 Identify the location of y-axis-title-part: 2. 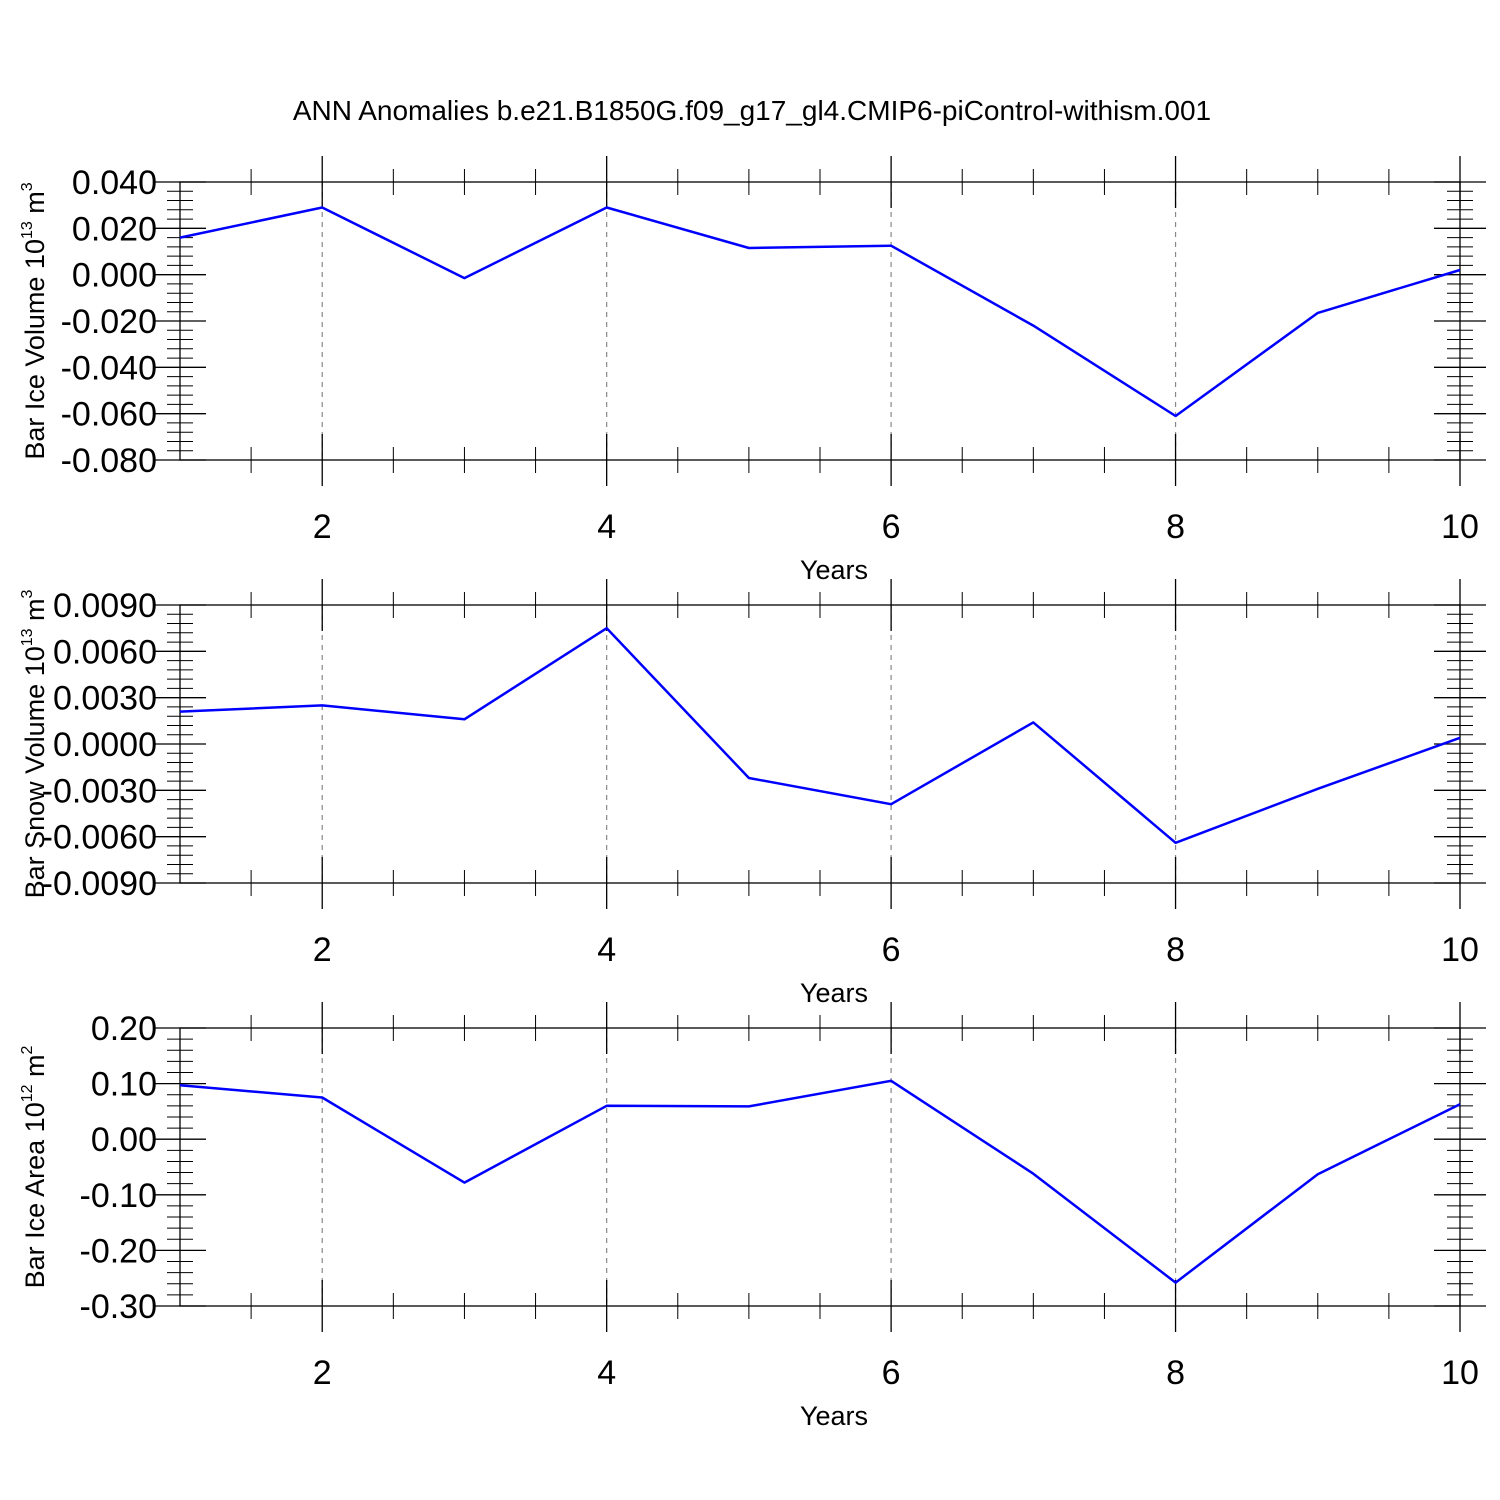
(27, 1049).